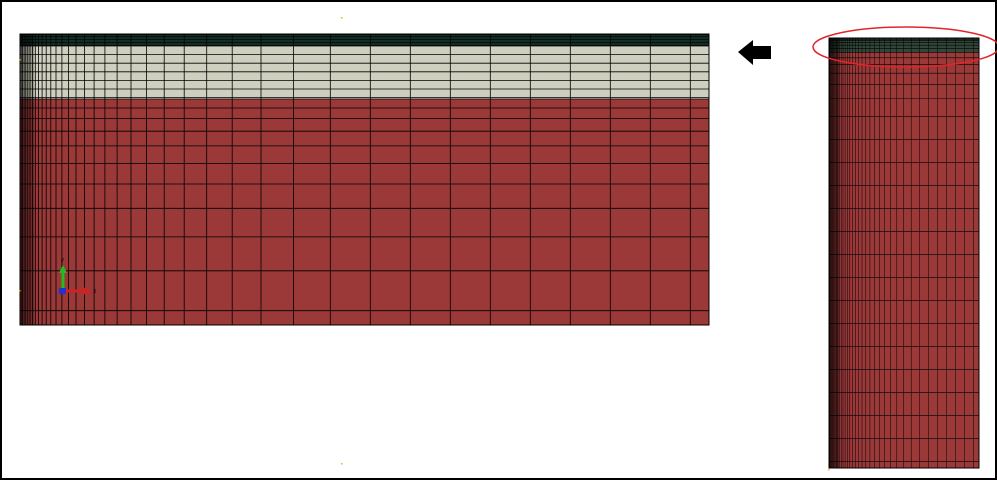 Image resolution: width=997 pixels, height=480 pixels. Describe the element at coordinates (27, 179) in the screenshot. I see `mesh-dense-edge` at that location.